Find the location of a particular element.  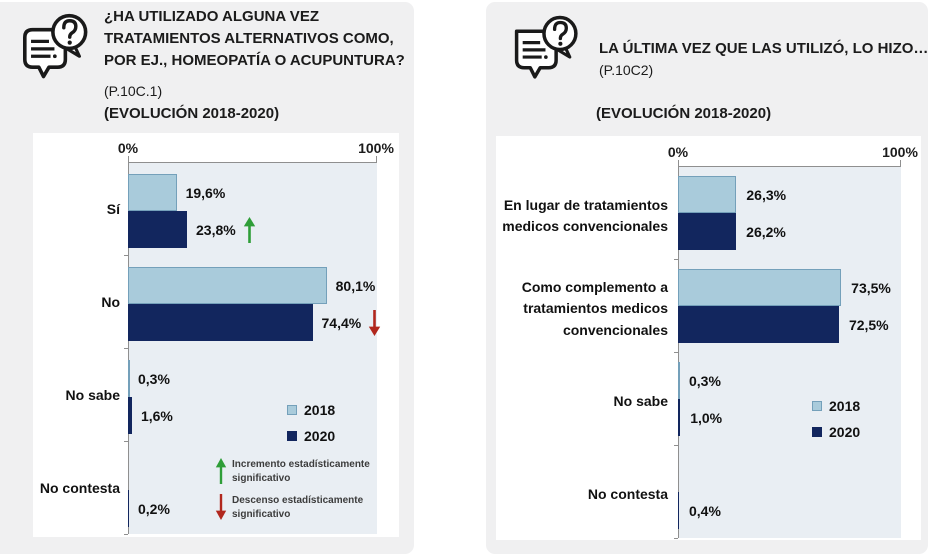

value-label: 1,0% is located at coordinates (706, 417).